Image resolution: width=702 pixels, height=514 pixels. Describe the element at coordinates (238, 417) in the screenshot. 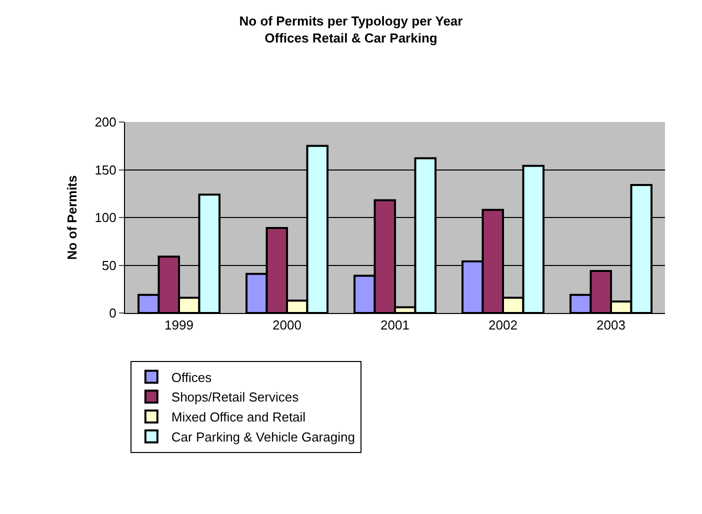

I see `legend-label: Mixed Office and Retail` at that location.